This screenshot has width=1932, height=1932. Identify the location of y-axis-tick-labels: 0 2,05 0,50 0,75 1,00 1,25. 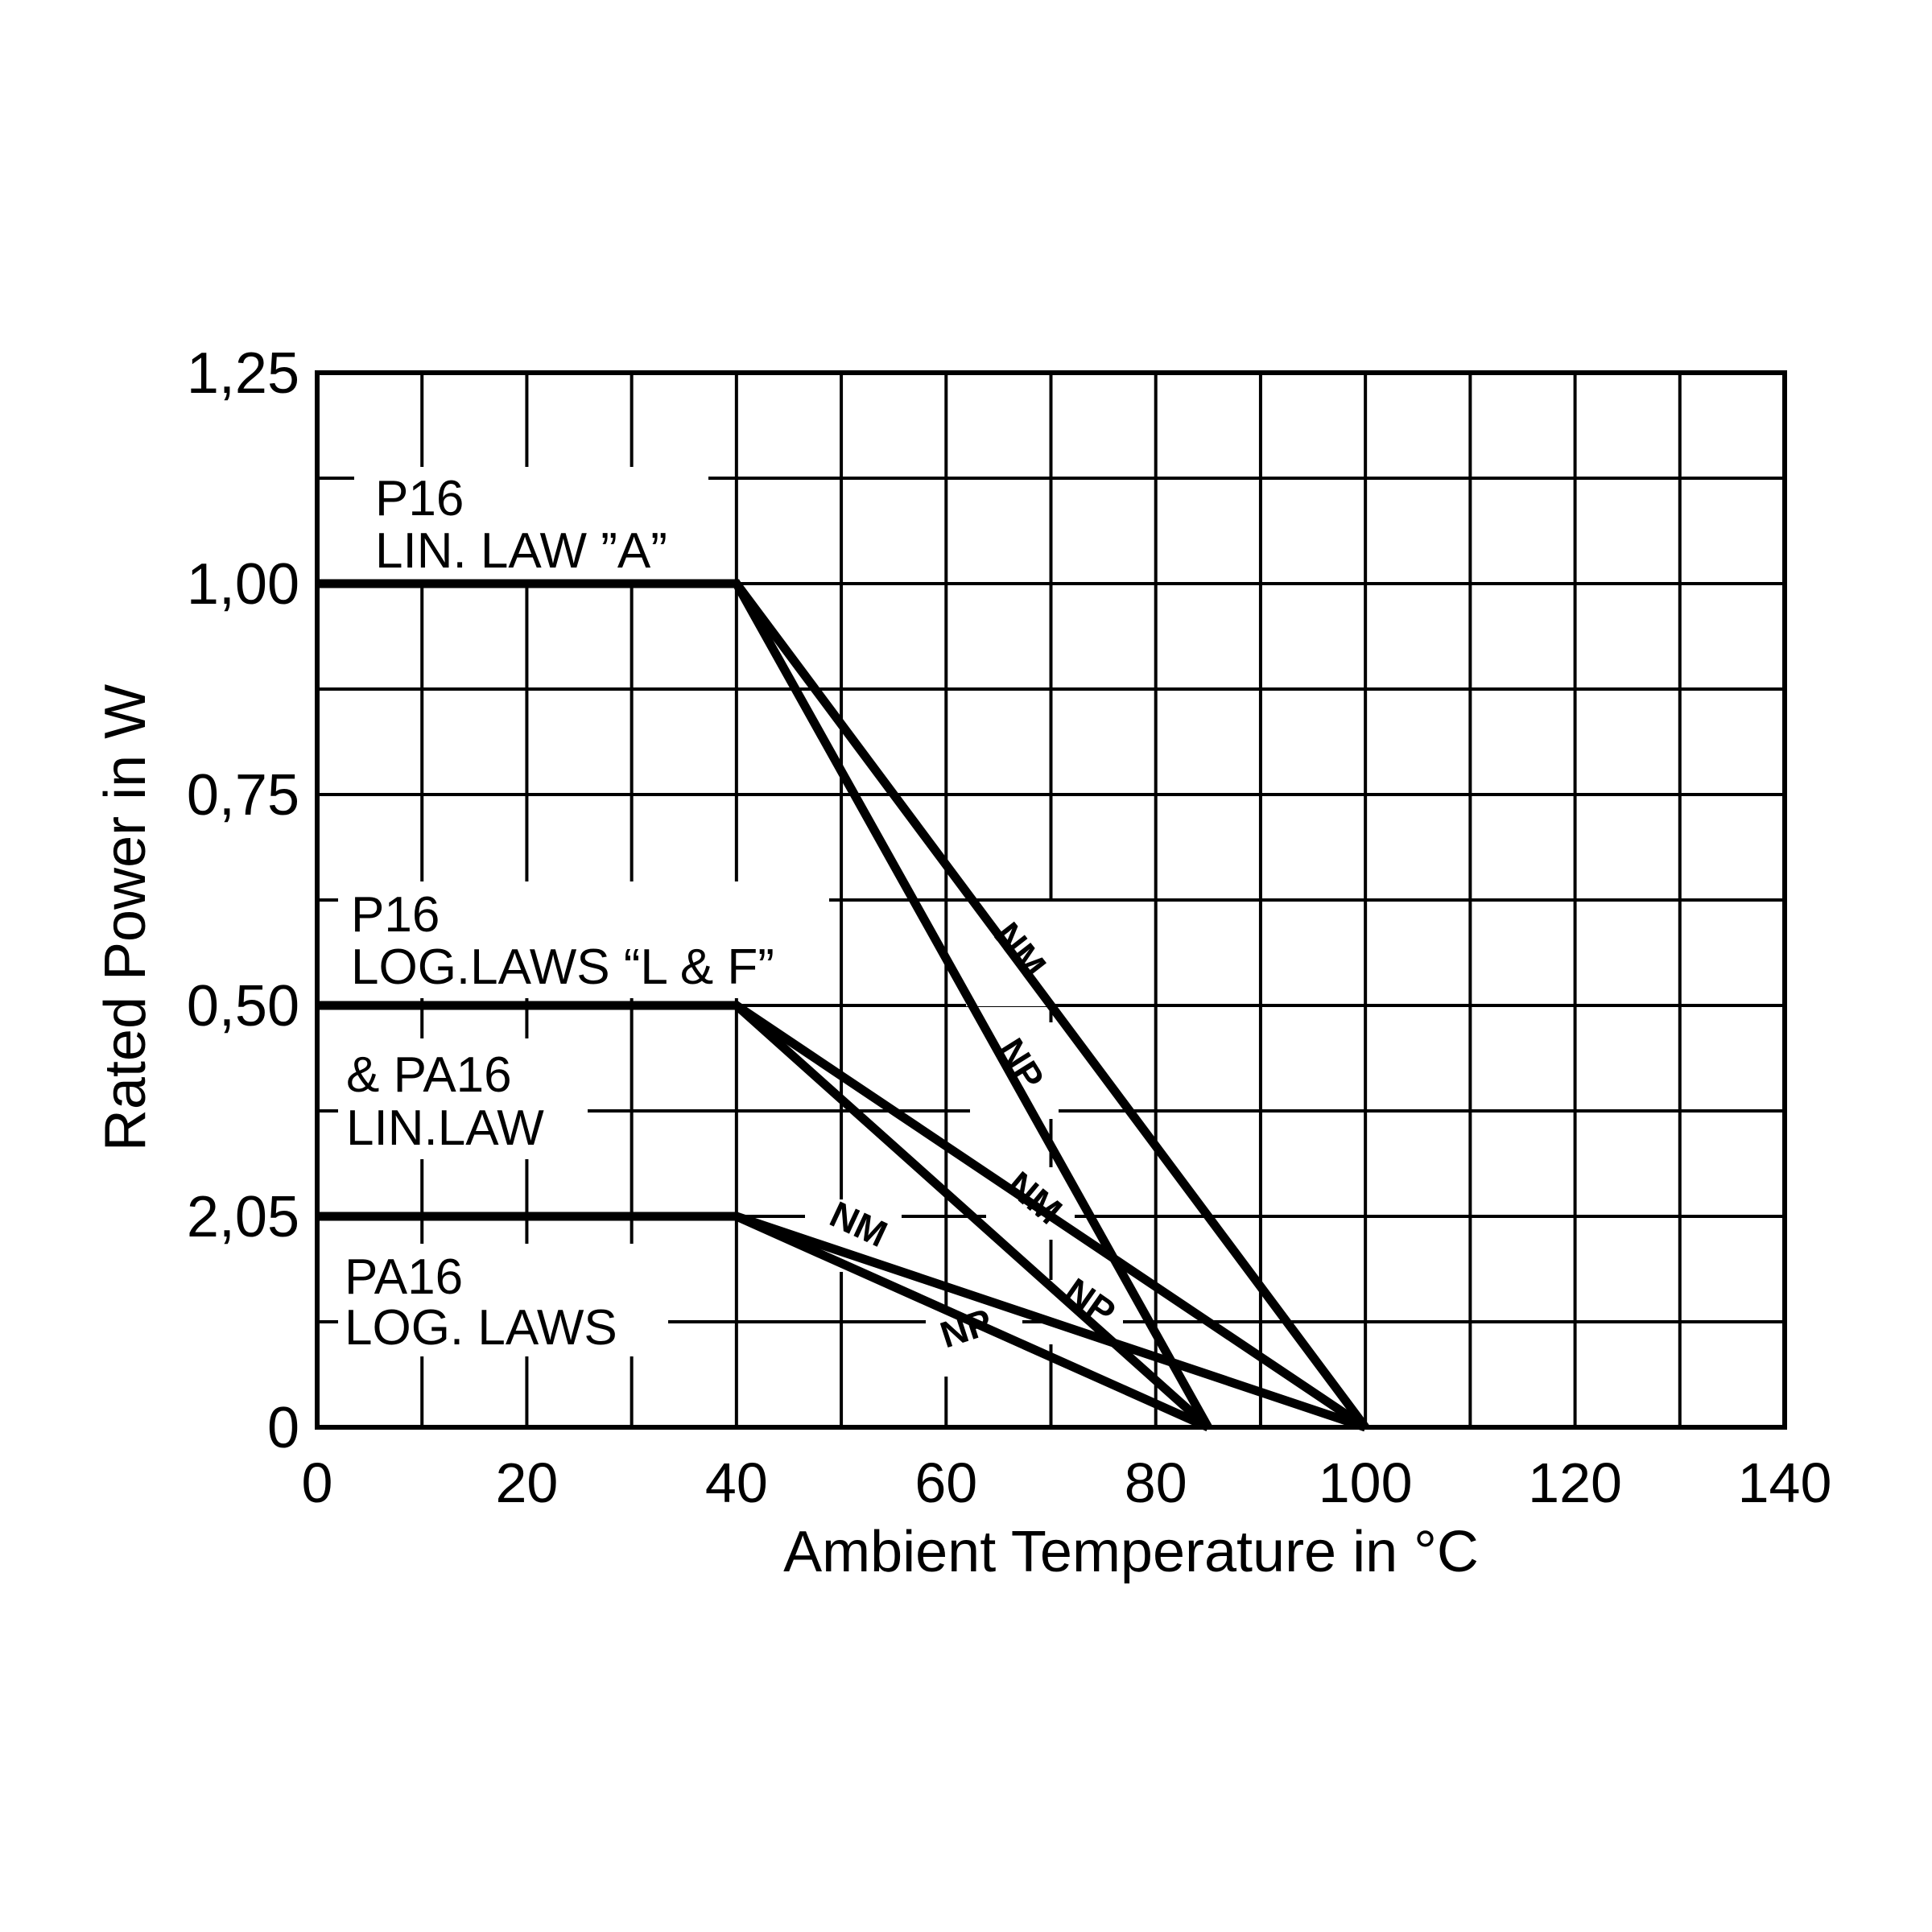
(243, 900).